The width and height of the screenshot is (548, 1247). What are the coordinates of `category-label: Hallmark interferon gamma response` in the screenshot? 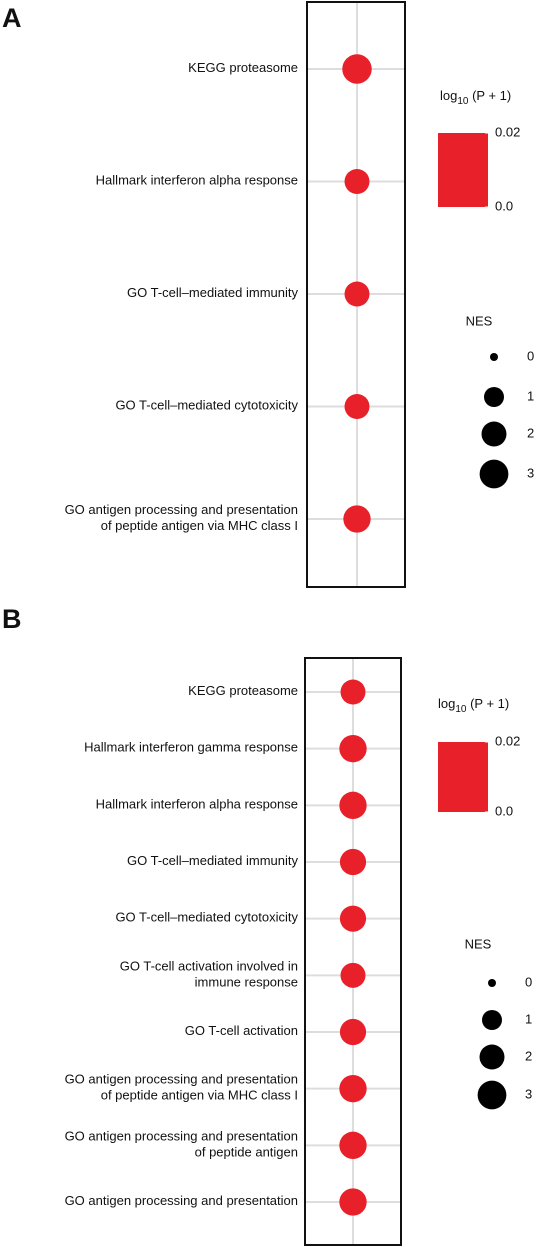 It's located at (191, 747).